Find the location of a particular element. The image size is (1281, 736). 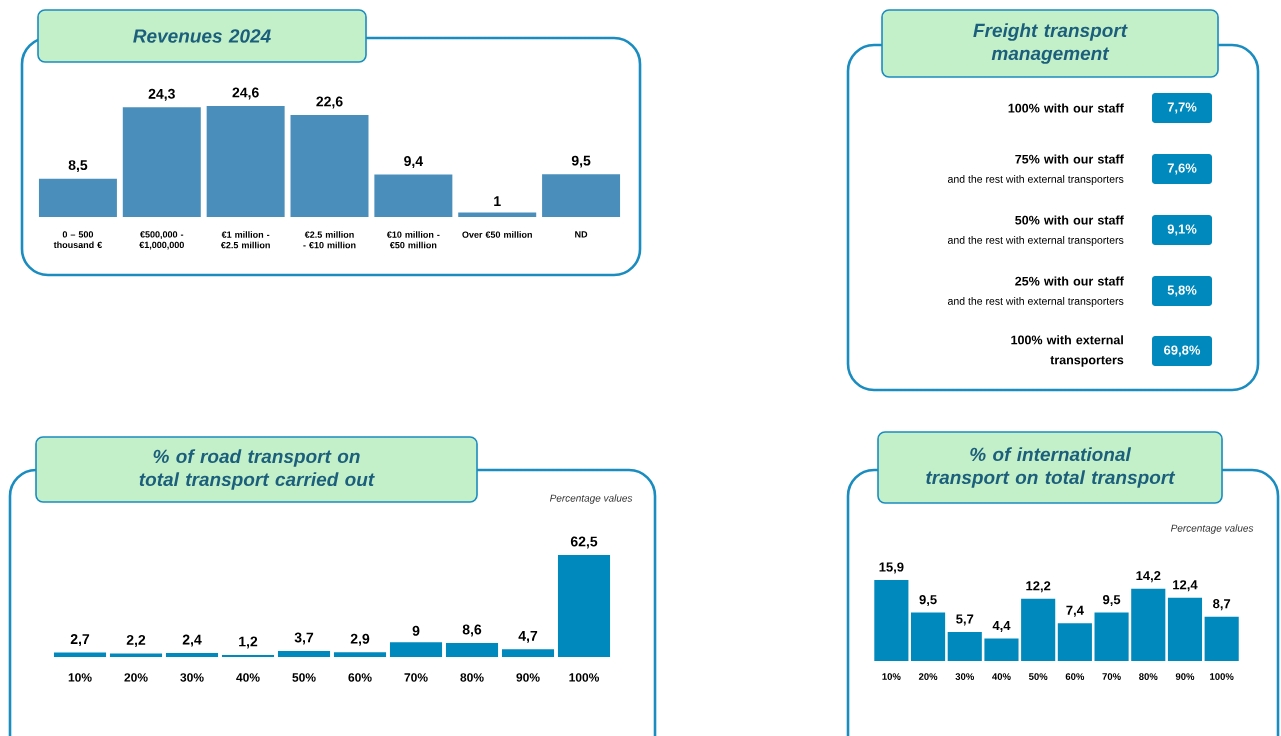

data-label: 2,9 is located at coordinates (360, 639).